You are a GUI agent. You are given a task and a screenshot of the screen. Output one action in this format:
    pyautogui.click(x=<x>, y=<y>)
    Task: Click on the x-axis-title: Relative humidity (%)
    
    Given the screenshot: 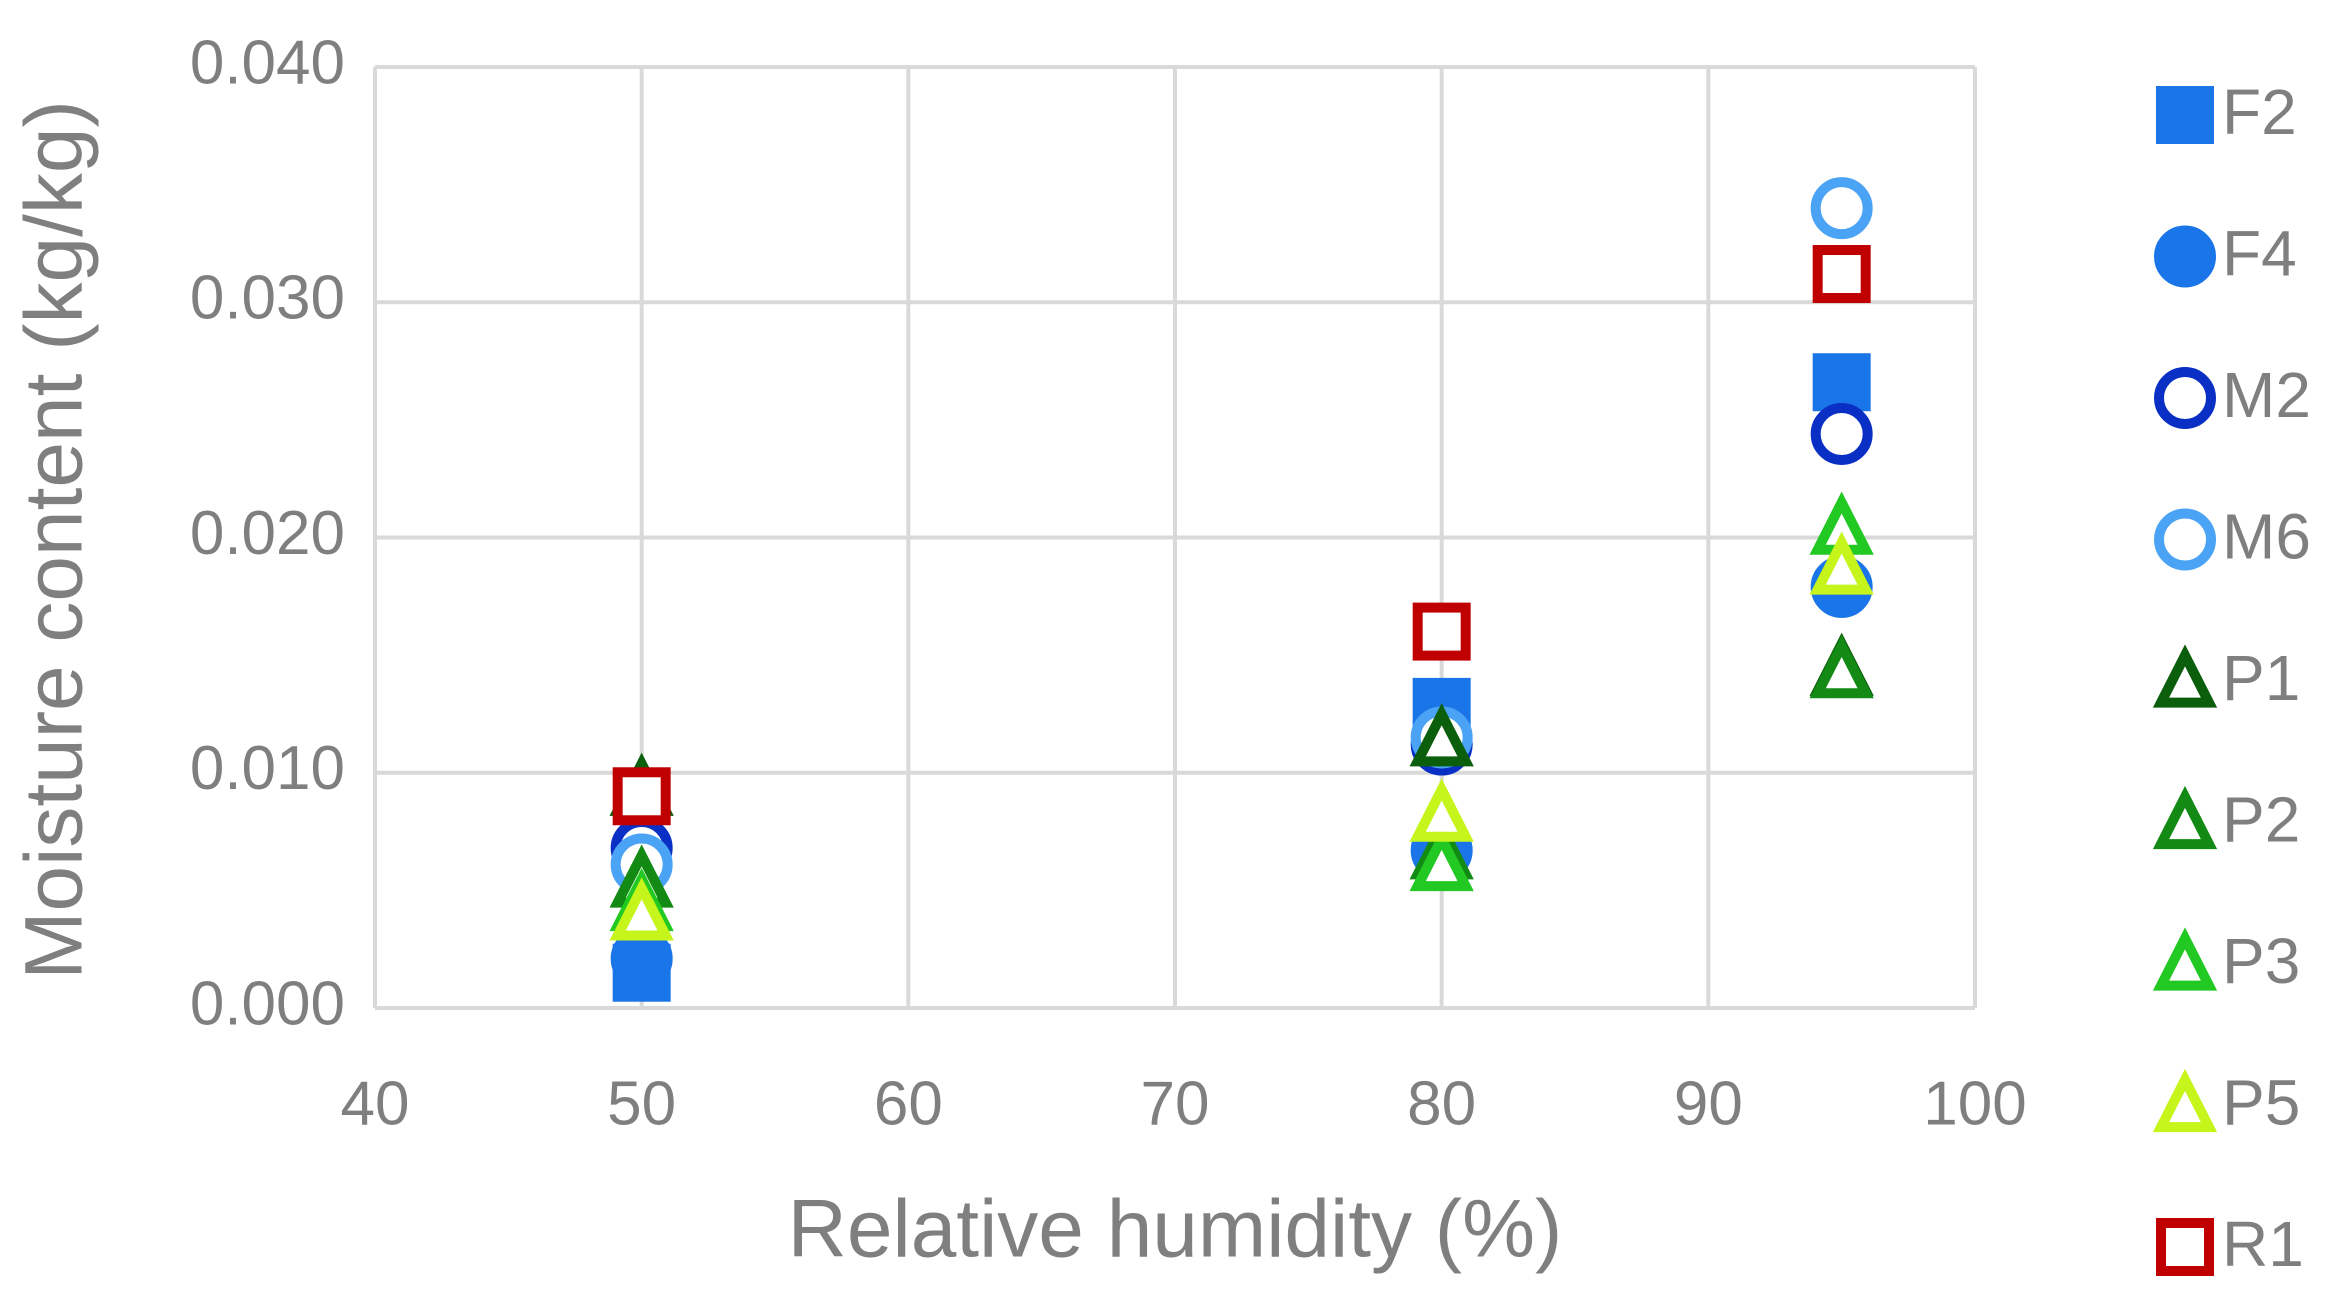 What is the action you would take?
    pyautogui.click(x=1175, y=1229)
    